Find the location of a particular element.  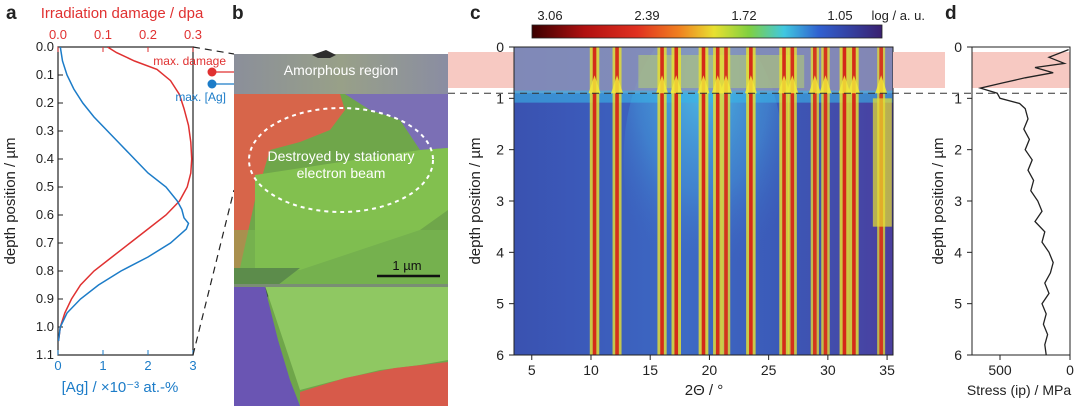

panel-a-frame is located at coordinates (125, 201).